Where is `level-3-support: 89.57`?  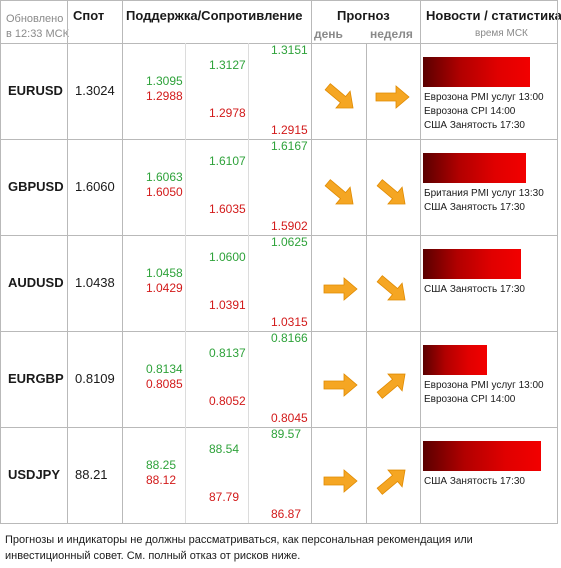 level-3-support: 89.57 is located at coordinates (286, 434).